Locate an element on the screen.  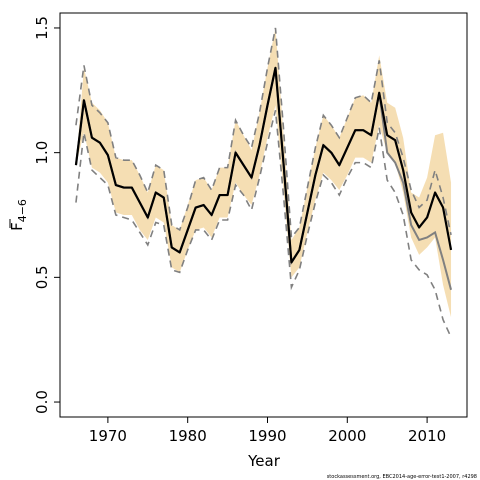
x-tick-label: 1990 is located at coordinates (267, 436).